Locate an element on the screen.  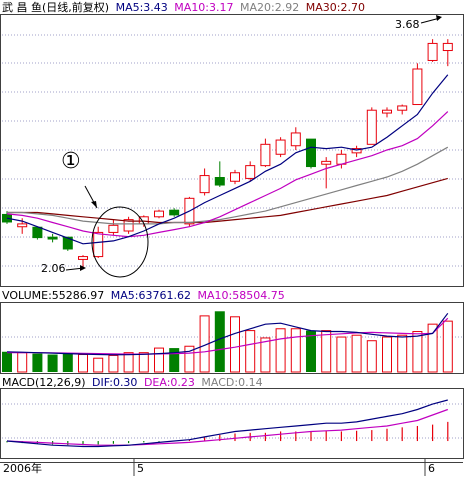
annotation-circle is located at coordinates (120, 242).